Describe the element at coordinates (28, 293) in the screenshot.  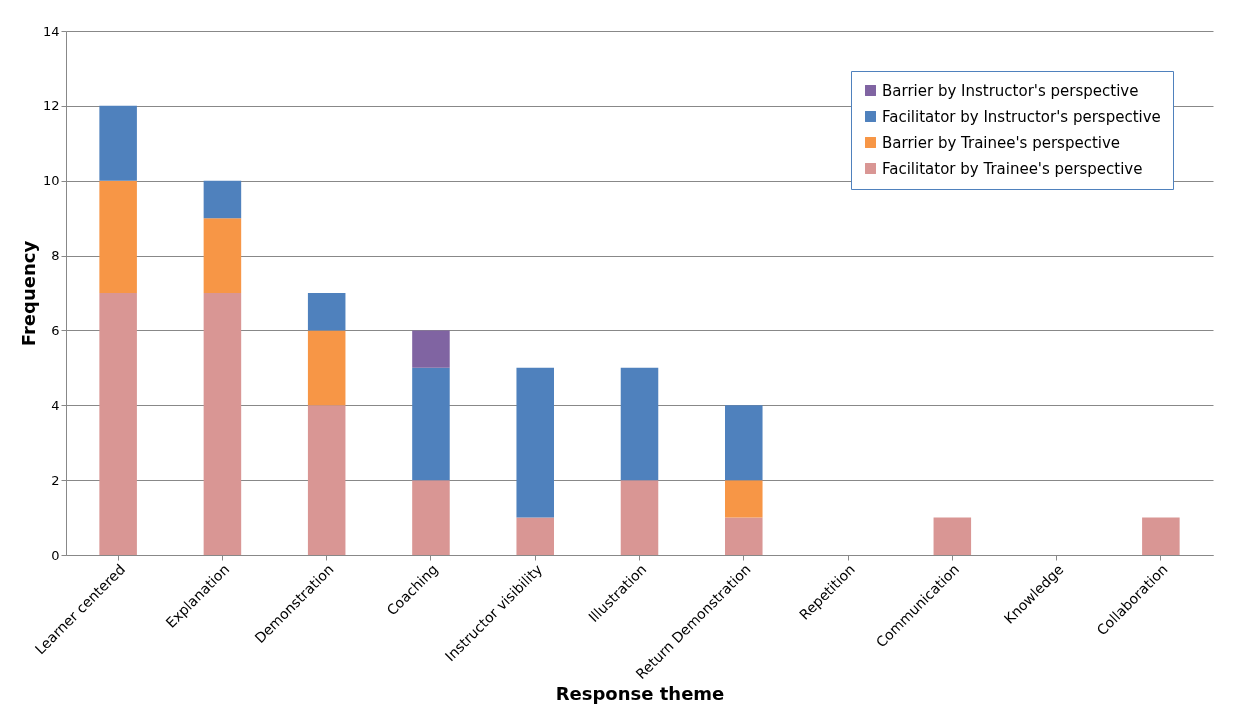
I see `y-axis-title: Frequency` at that location.